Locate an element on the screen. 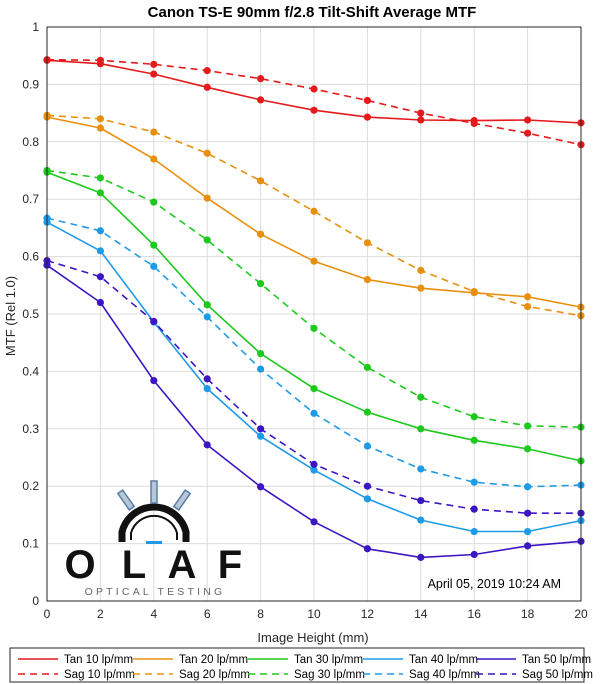 The width and height of the screenshot is (600, 684). logo-letter-l: L is located at coordinates (134, 565).